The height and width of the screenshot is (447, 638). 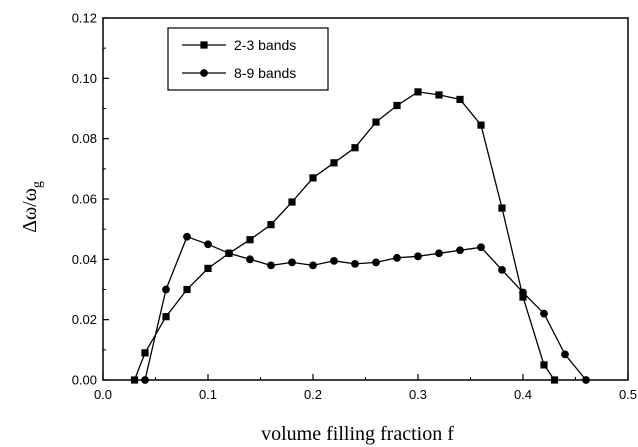 I want to click on legend-box, so click(x=248, y=59).